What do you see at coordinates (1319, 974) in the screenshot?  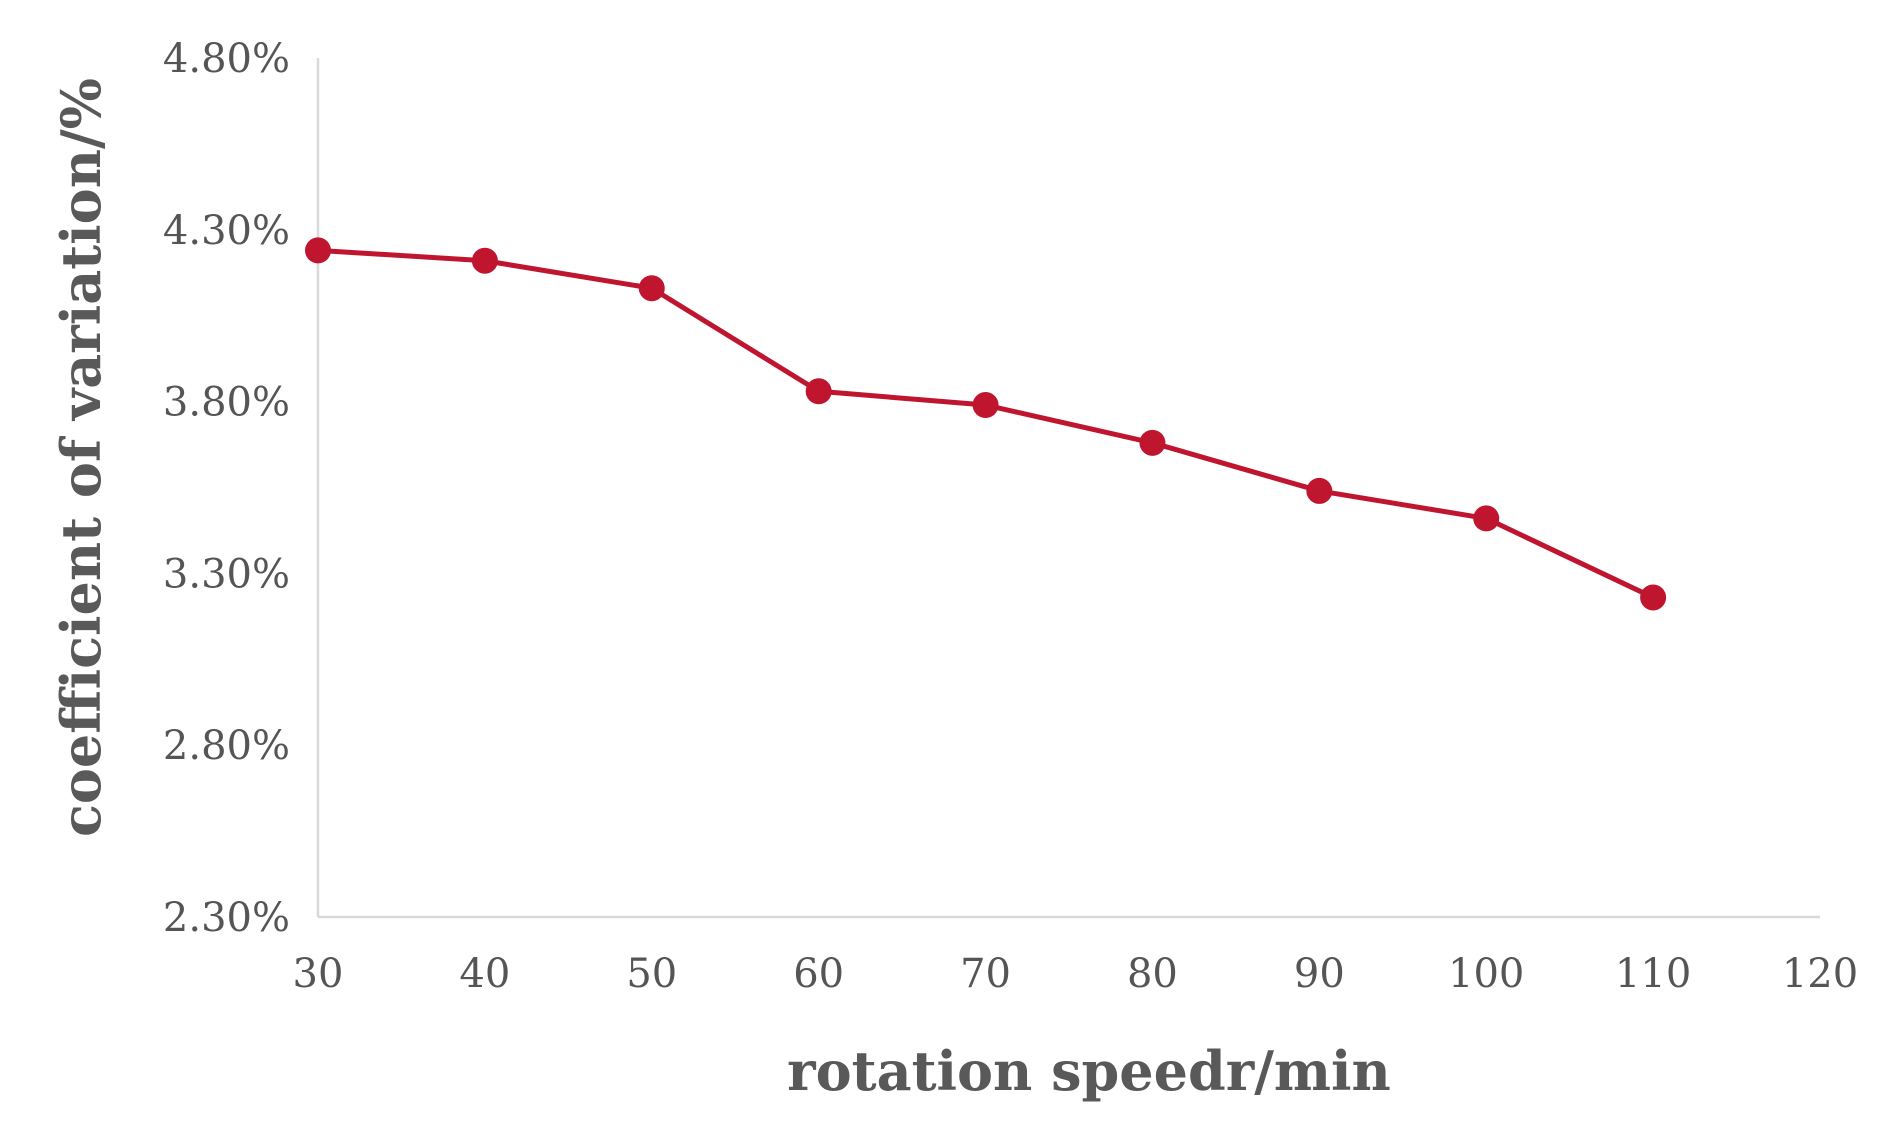 I see `x-tick-label: 90` at bounding box center [1319, 974].